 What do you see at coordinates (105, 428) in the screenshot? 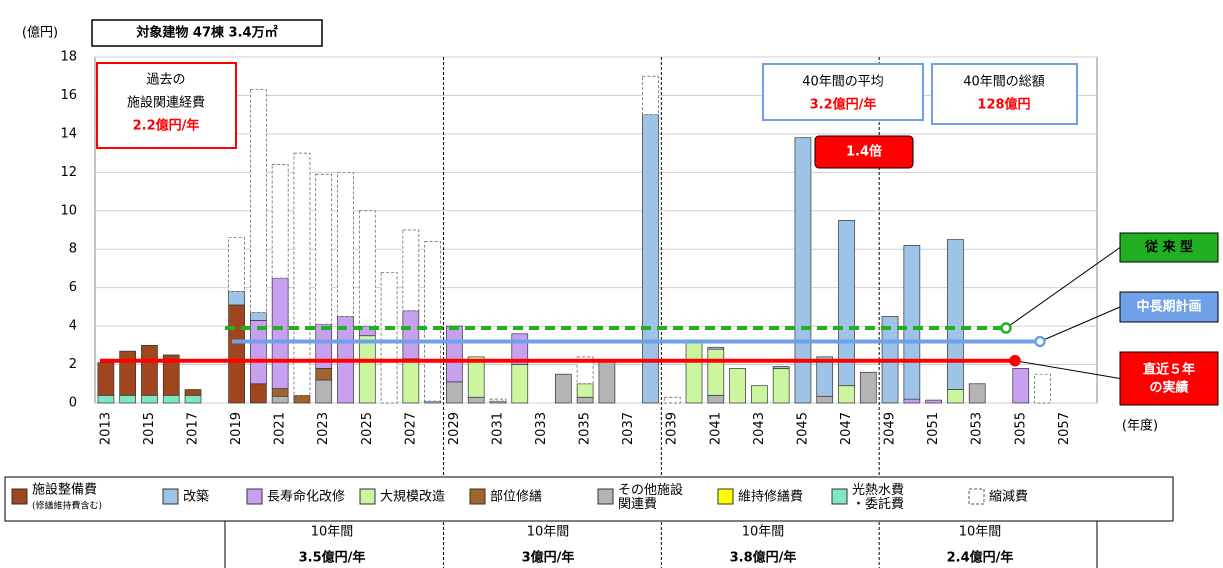
I see `x-tick-label: 2013` at bounding box center [105, 428].